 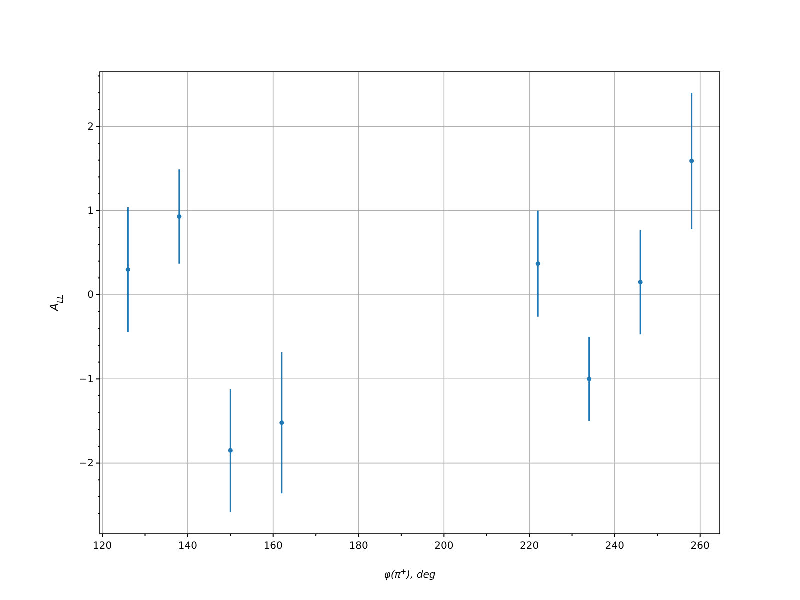 I want to click on y-tick-label: 2, so click(x=91, y=127).